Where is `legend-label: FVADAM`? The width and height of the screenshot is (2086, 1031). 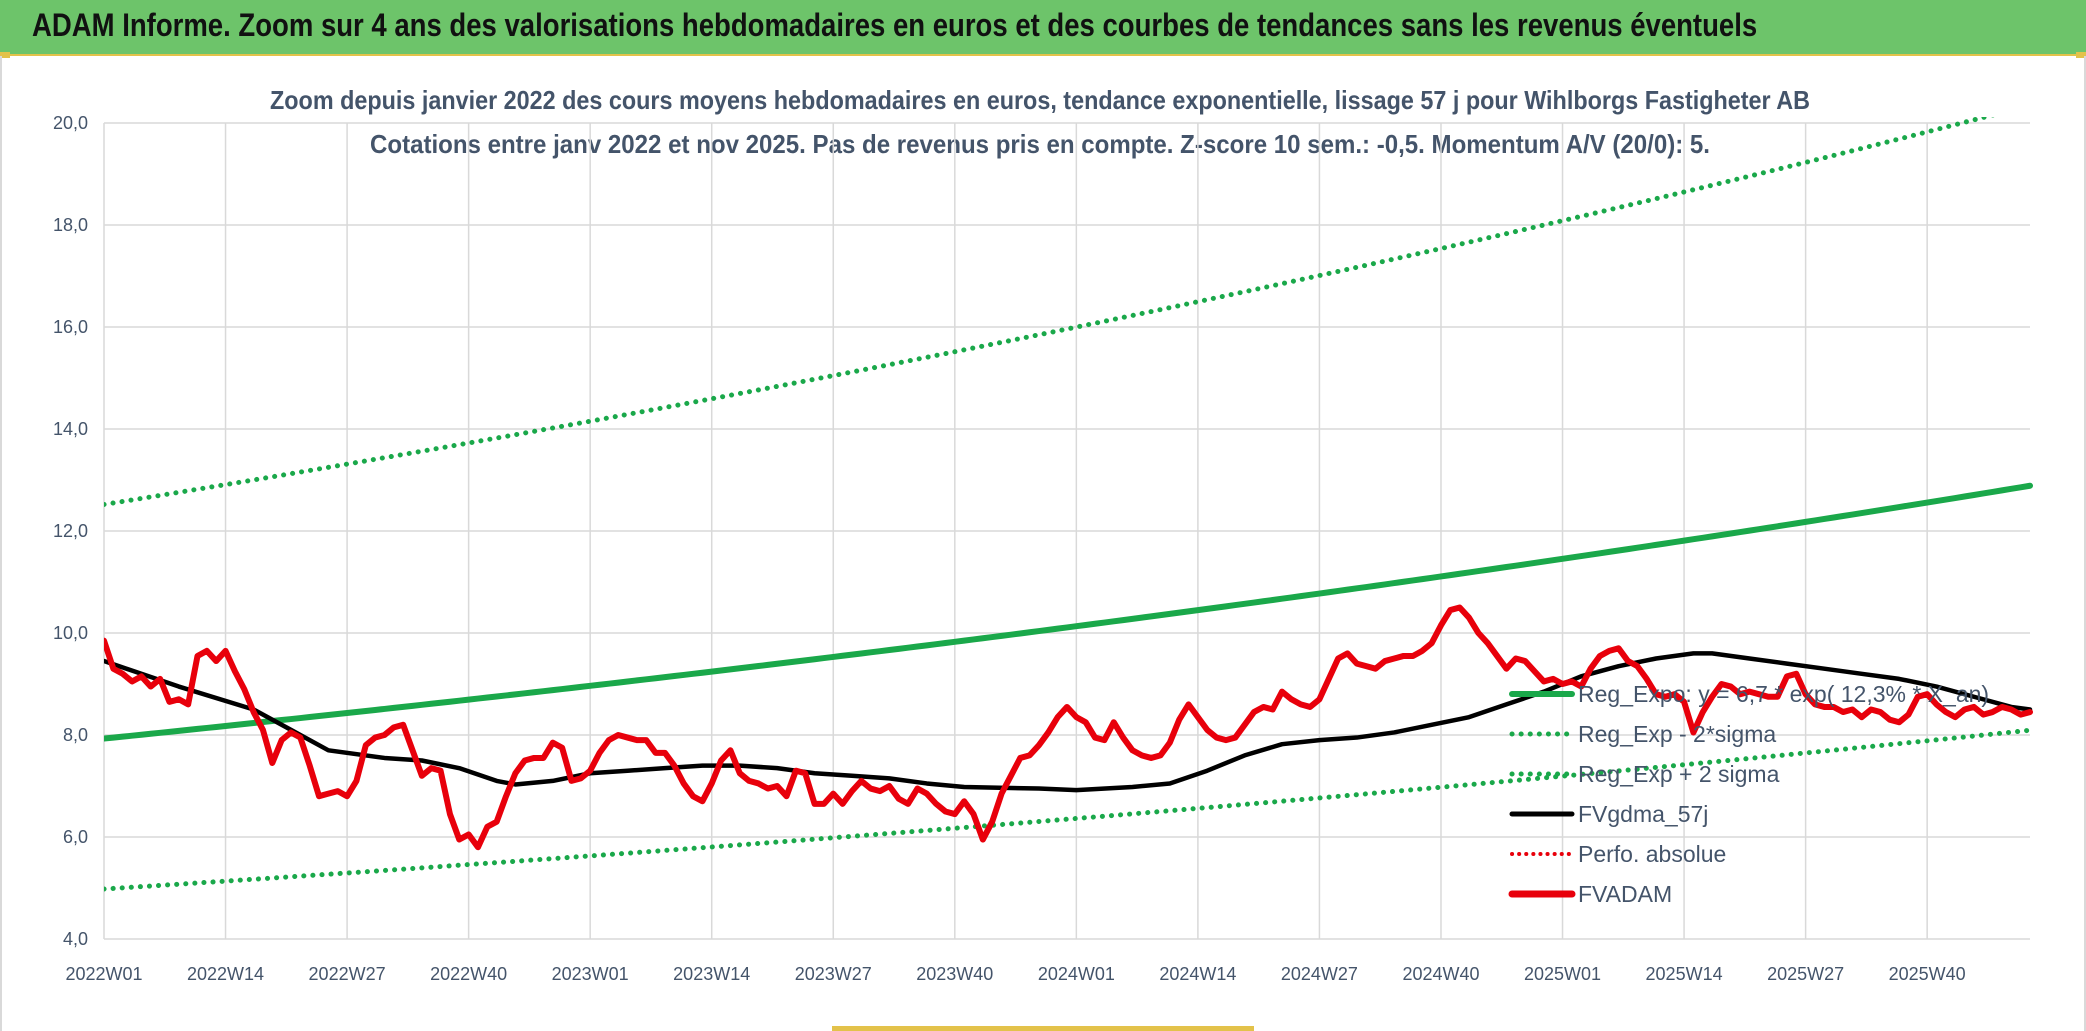
legend-label: FVADAM is located at coordinates (1625, 894).